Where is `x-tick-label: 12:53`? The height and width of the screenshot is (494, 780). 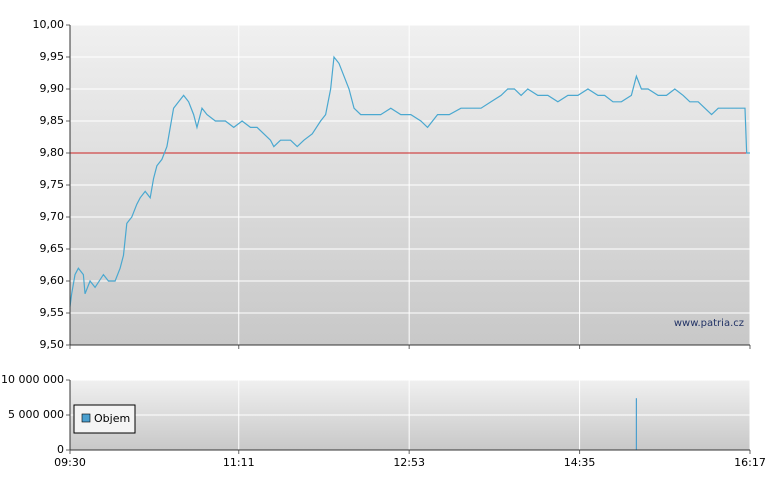 x-tick-label: 12:53 is located at coordinates (409, 462).